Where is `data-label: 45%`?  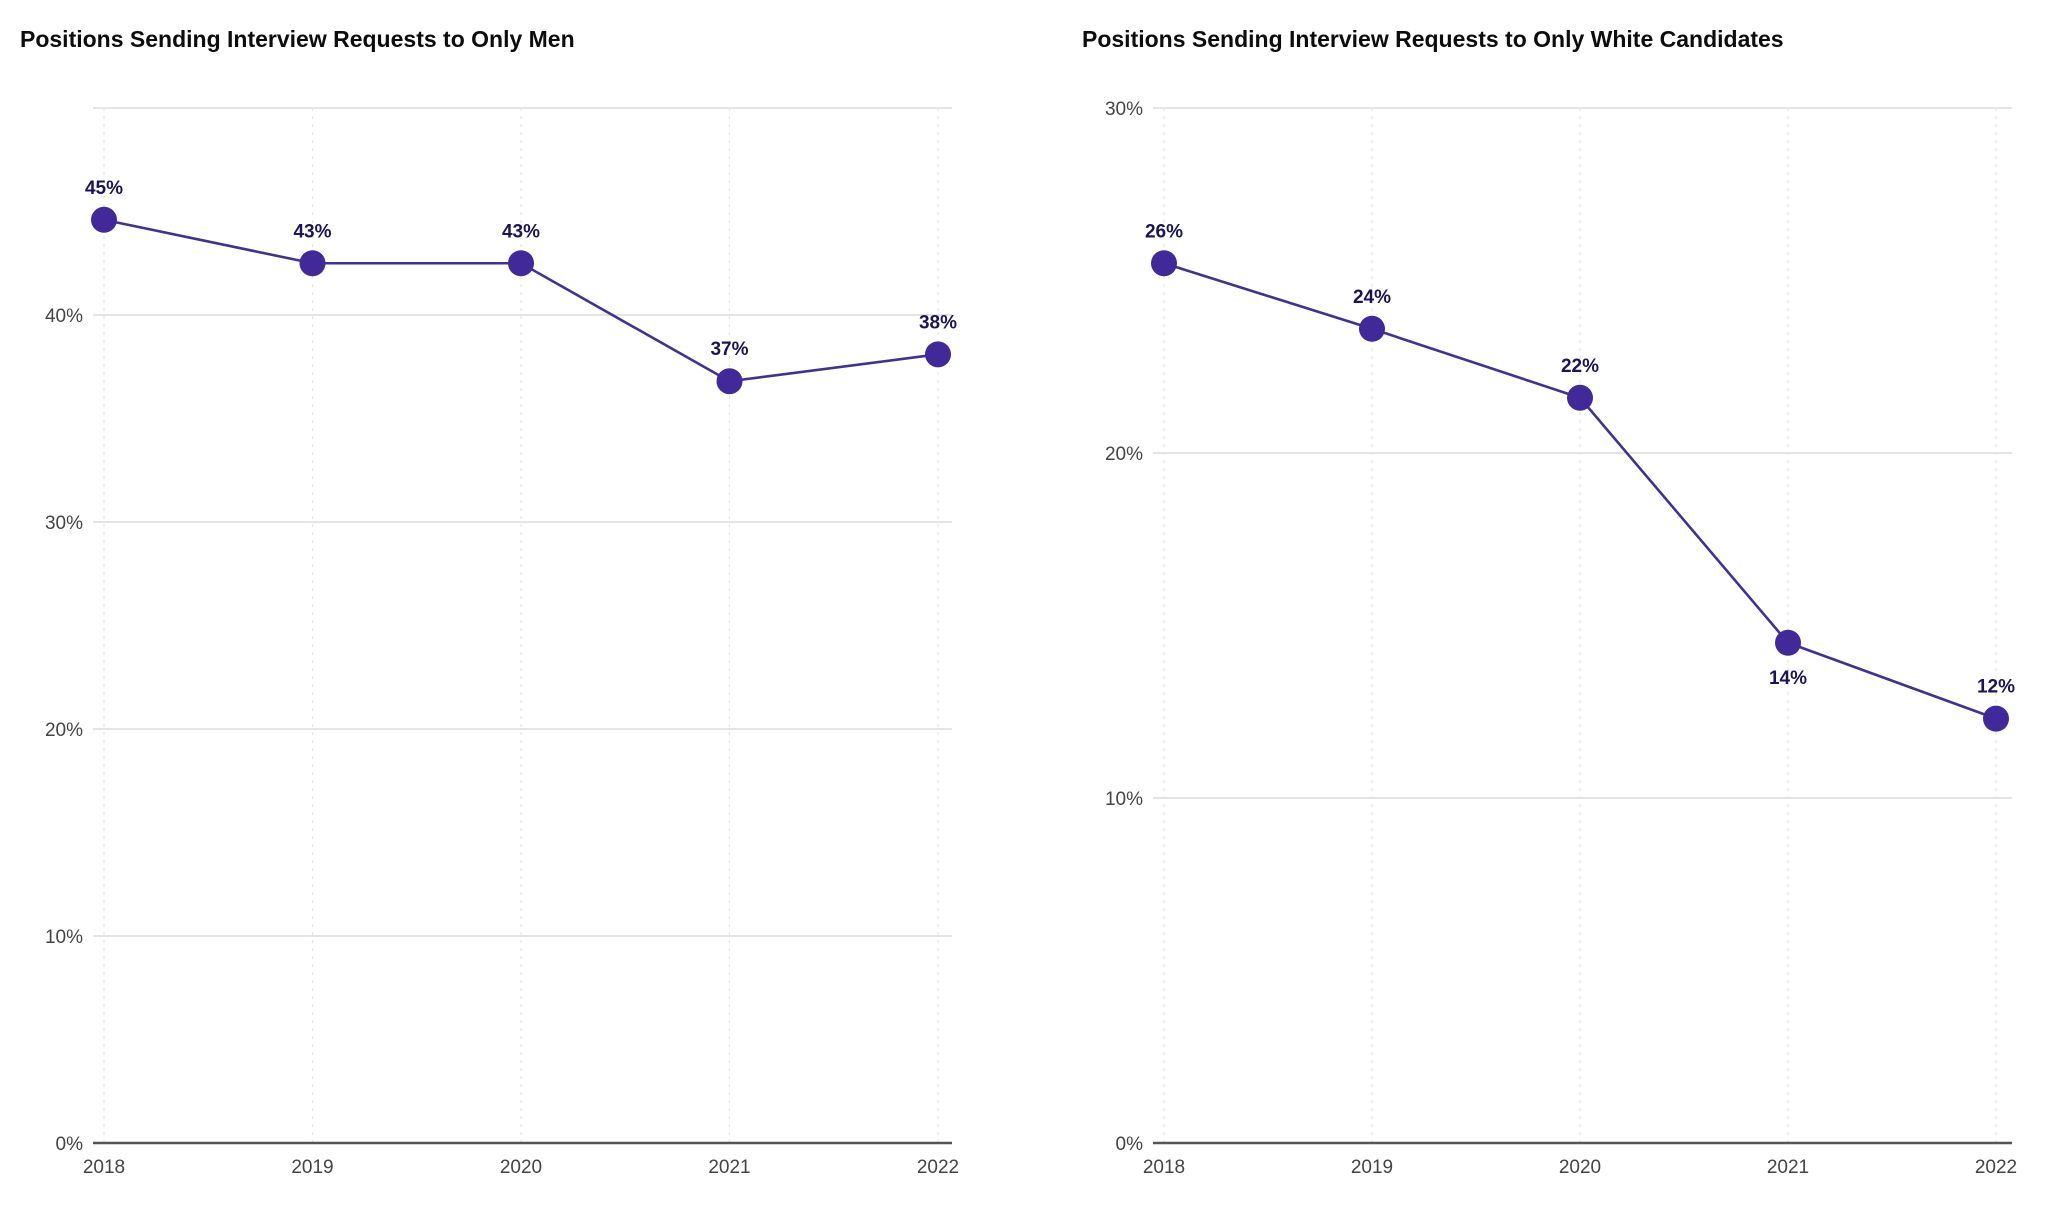 data-label: 45% is located at coordinates (104, 188).